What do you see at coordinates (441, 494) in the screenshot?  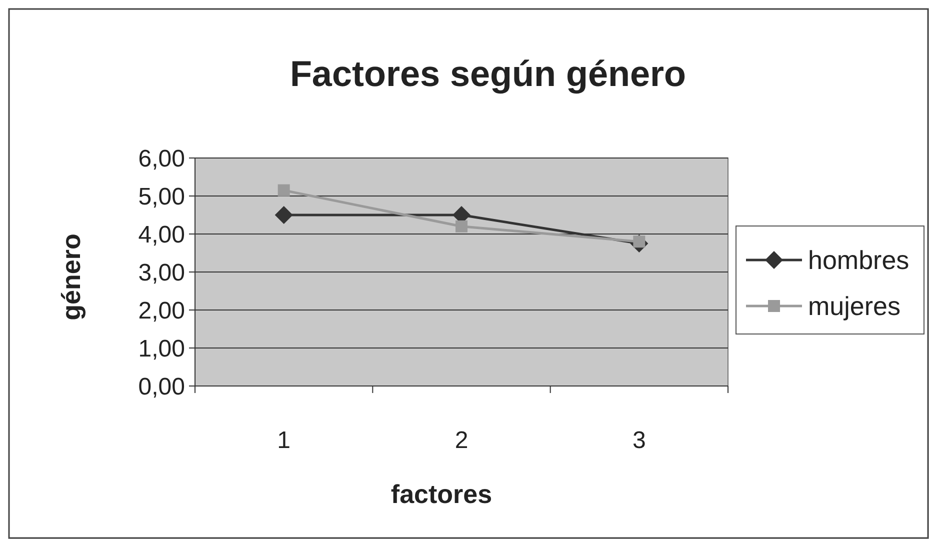 I see `x-axis-title: factores` at bounding box center [441, 494].